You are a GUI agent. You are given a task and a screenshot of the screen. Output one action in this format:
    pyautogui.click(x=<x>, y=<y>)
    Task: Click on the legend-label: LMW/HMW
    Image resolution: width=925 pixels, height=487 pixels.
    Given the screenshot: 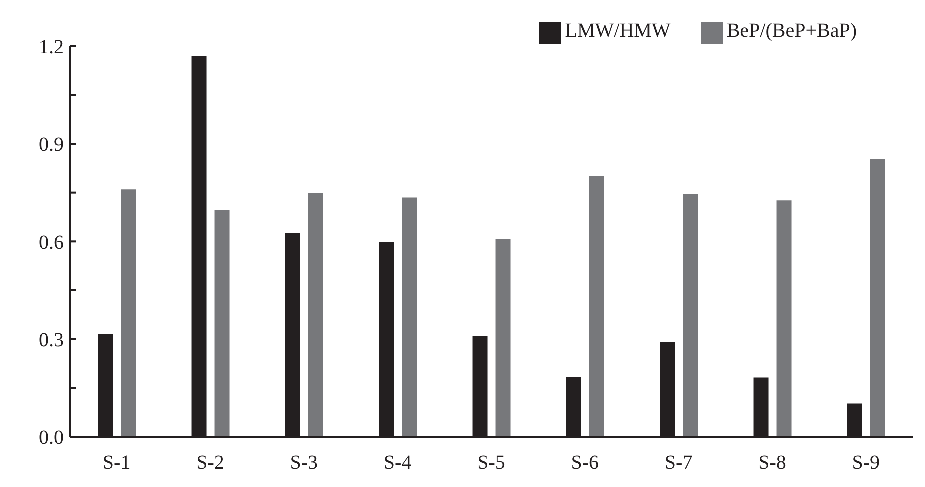 What is the action you would take?
    pyautogui.click(x=618, y=31)
    